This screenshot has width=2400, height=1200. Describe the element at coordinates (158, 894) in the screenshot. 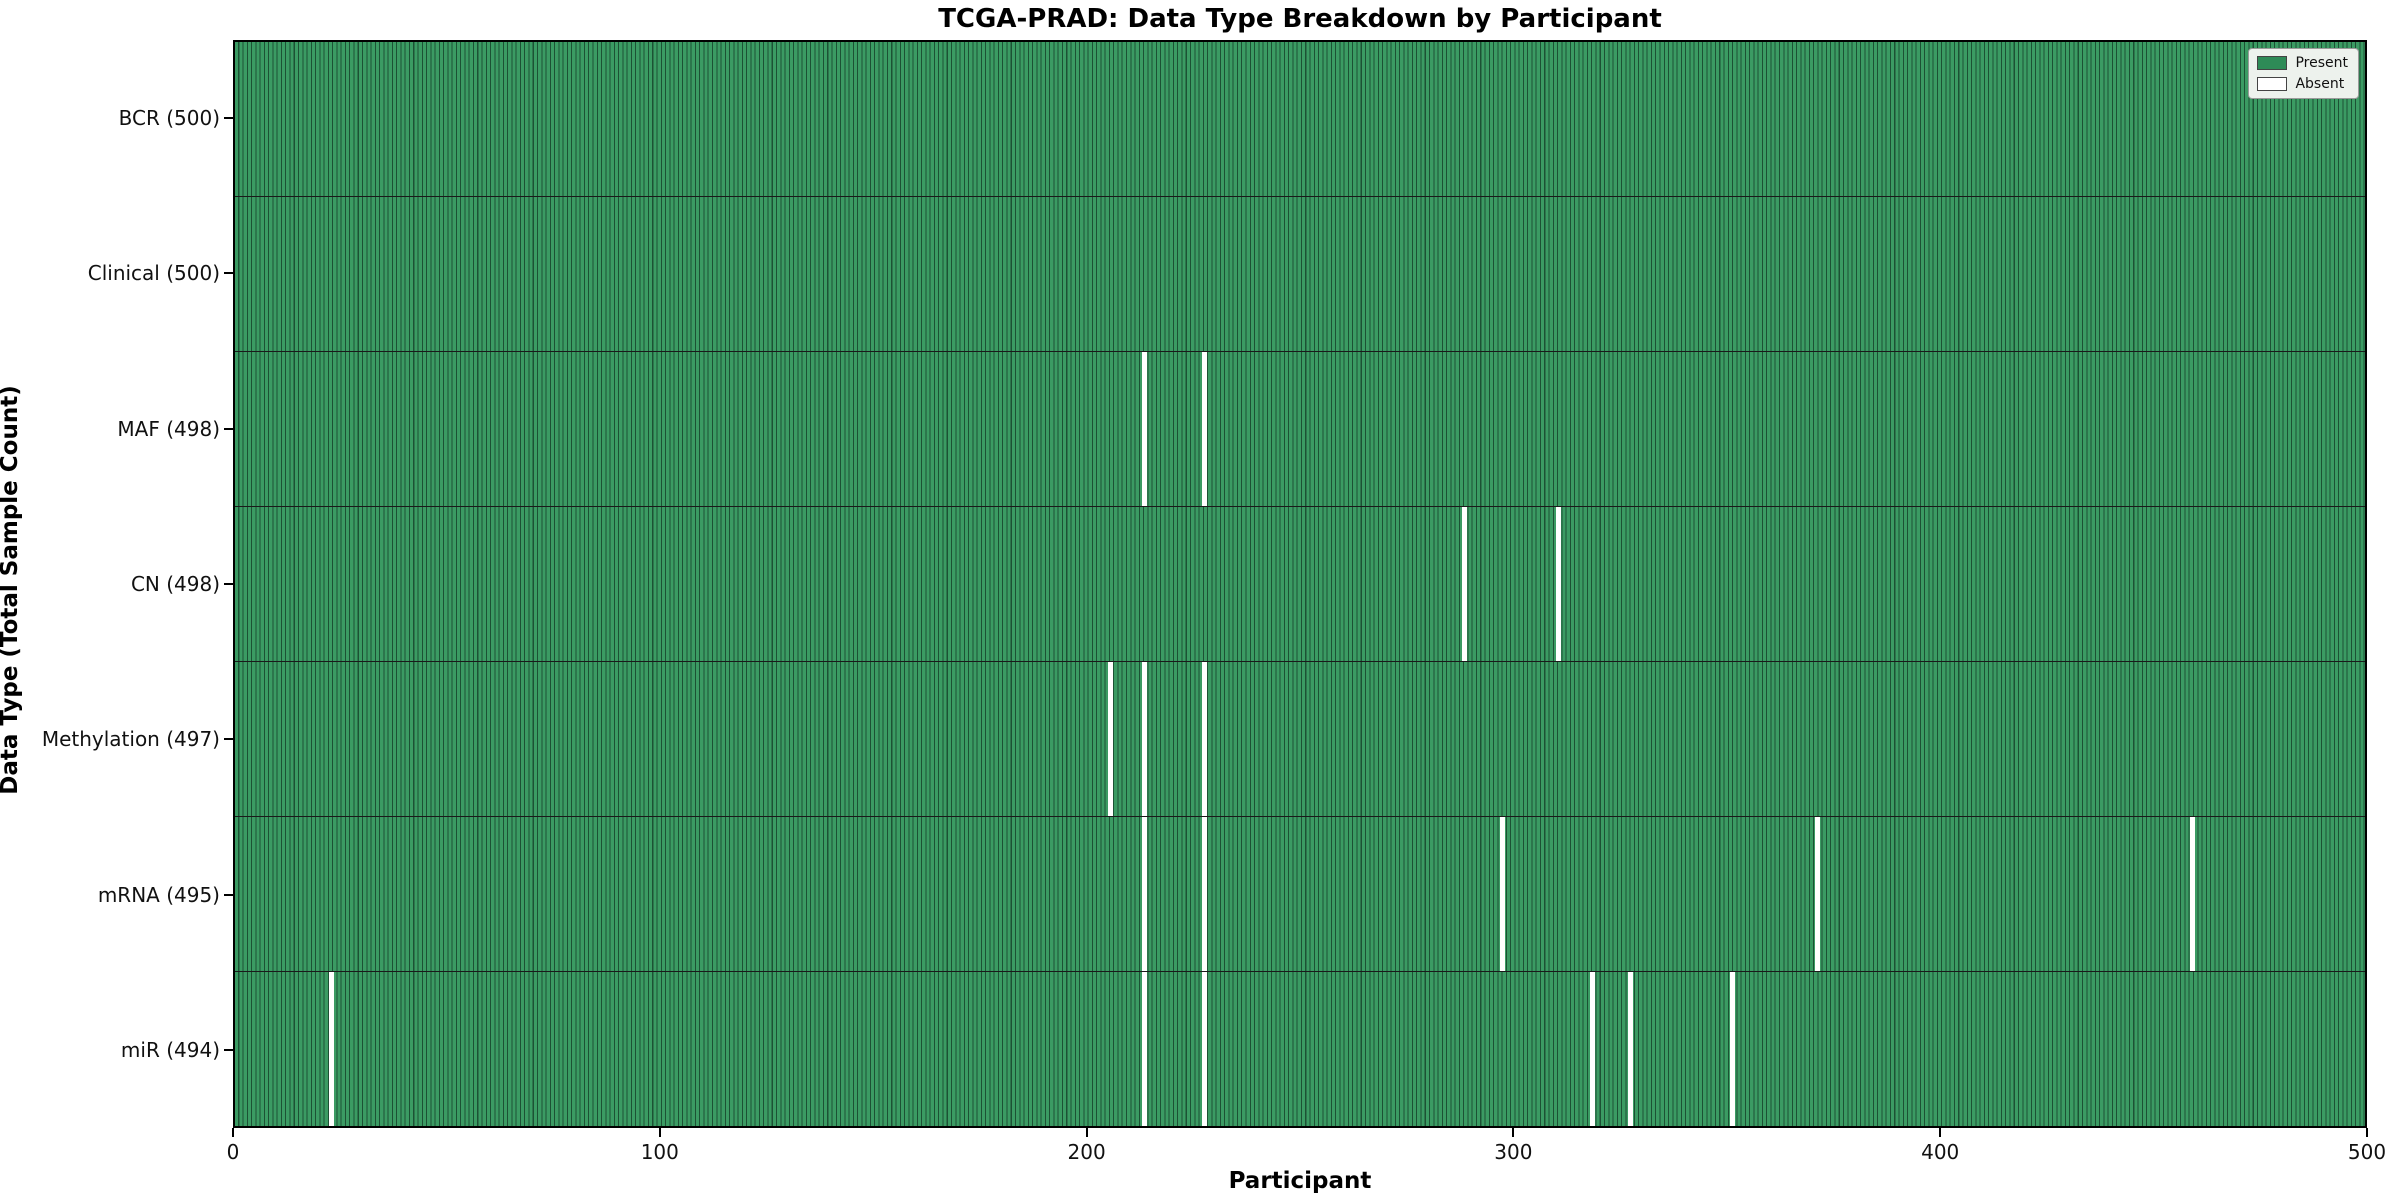

I see `y-tick-label: mRNA (495)` at that location.